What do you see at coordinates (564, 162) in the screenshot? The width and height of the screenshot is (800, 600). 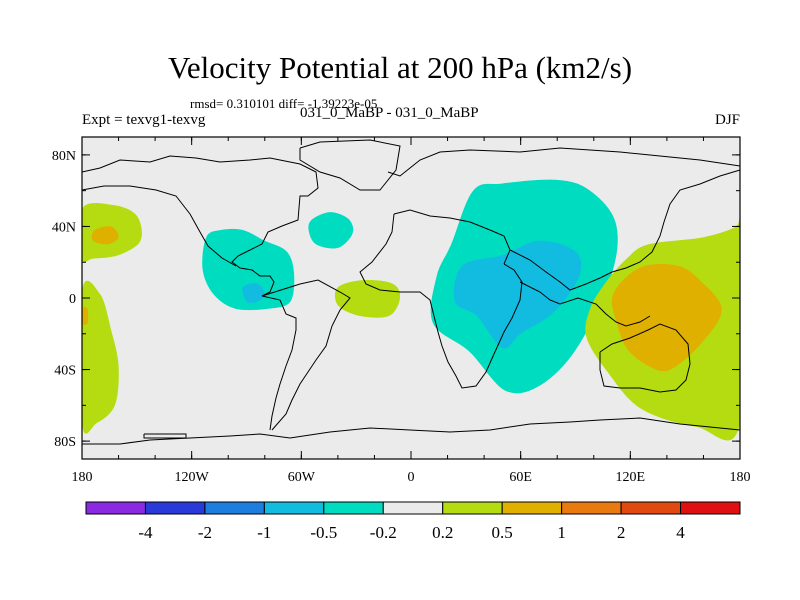 I see `coastline-europe` at bounding box center [564, 162].